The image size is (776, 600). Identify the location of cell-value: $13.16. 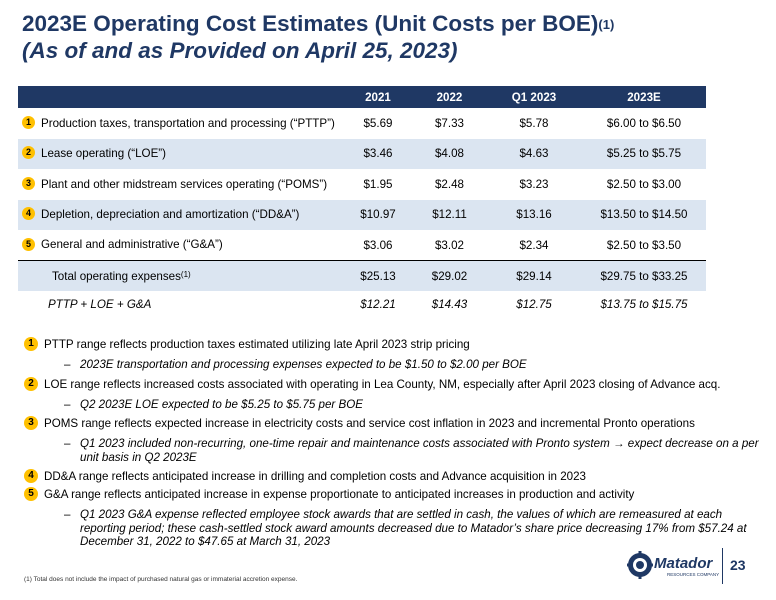
(534, 214).